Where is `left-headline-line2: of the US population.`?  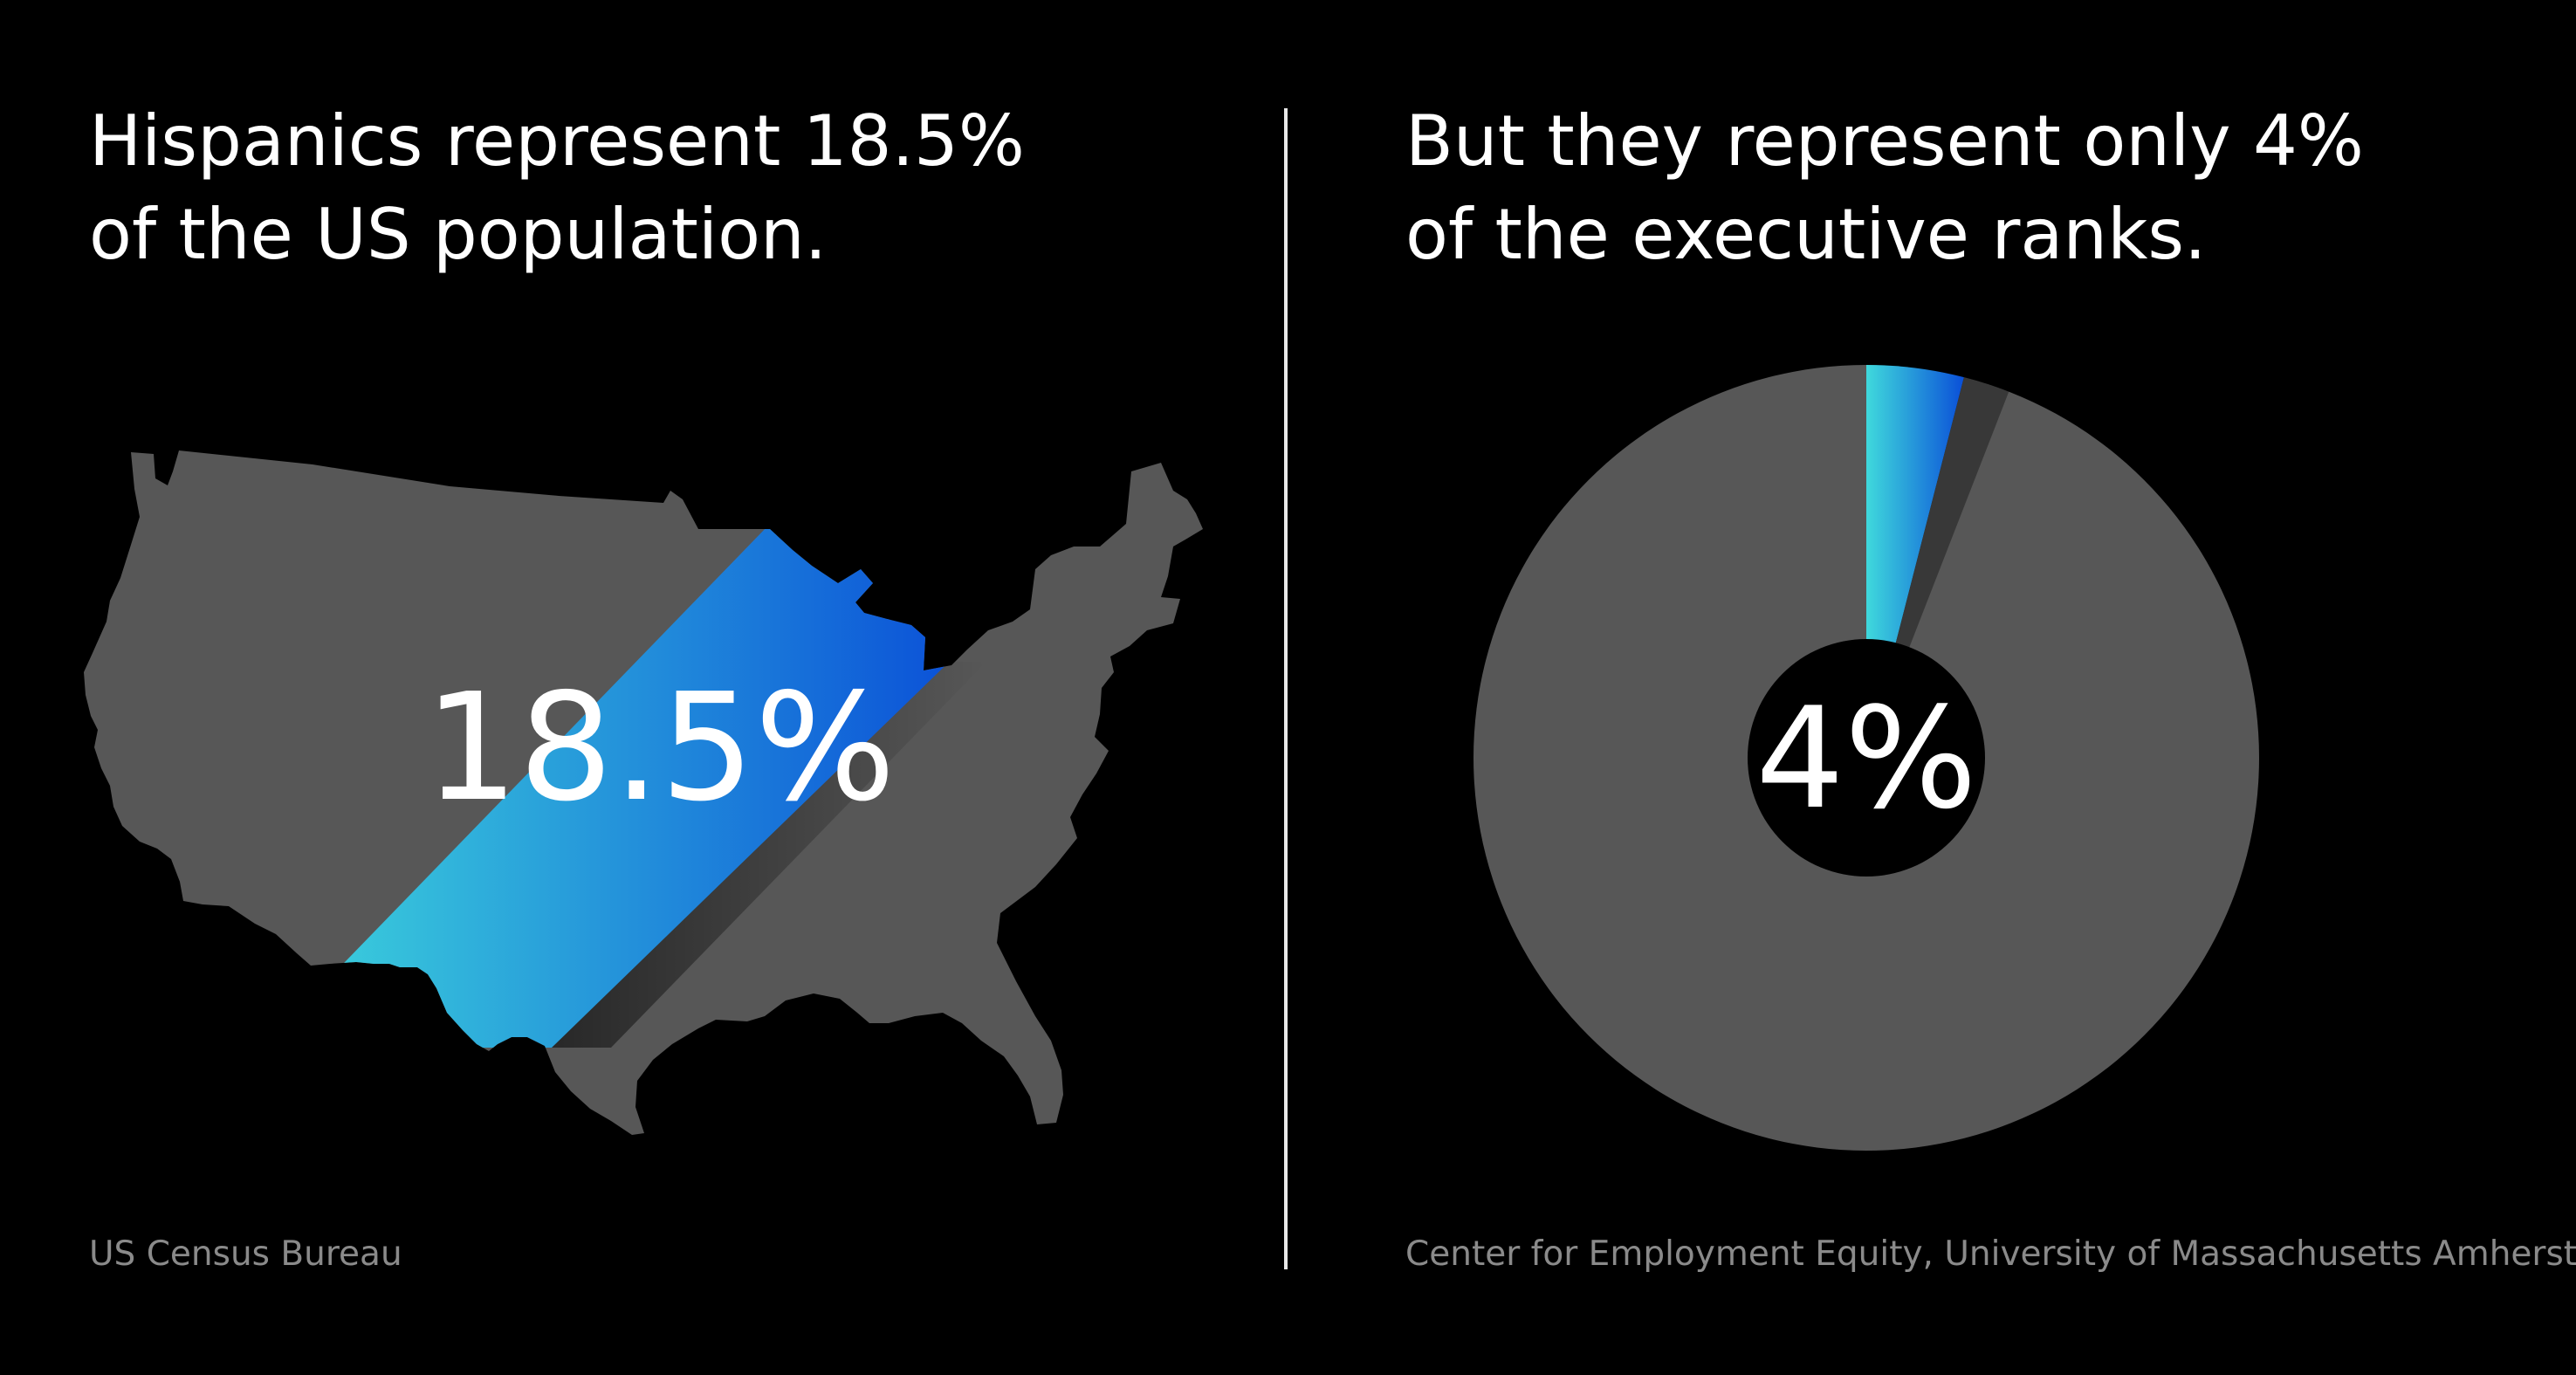 left-headline-line2: of the US population. is located at coordinates (459, 235).